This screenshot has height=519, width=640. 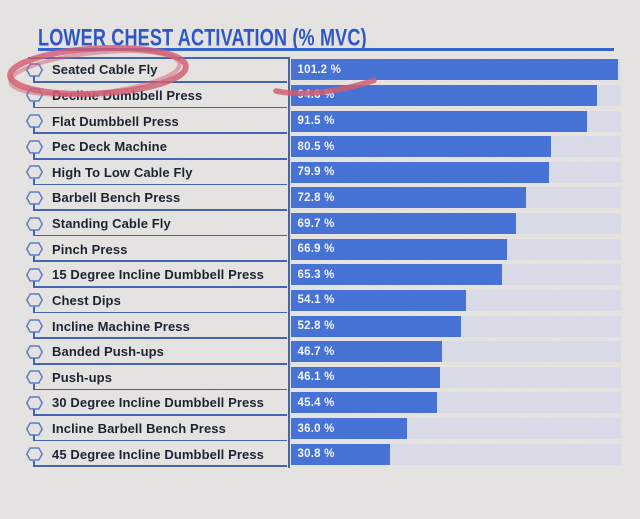 I want to click on bar-track: 79.9 %, so click(x=455, y=172).